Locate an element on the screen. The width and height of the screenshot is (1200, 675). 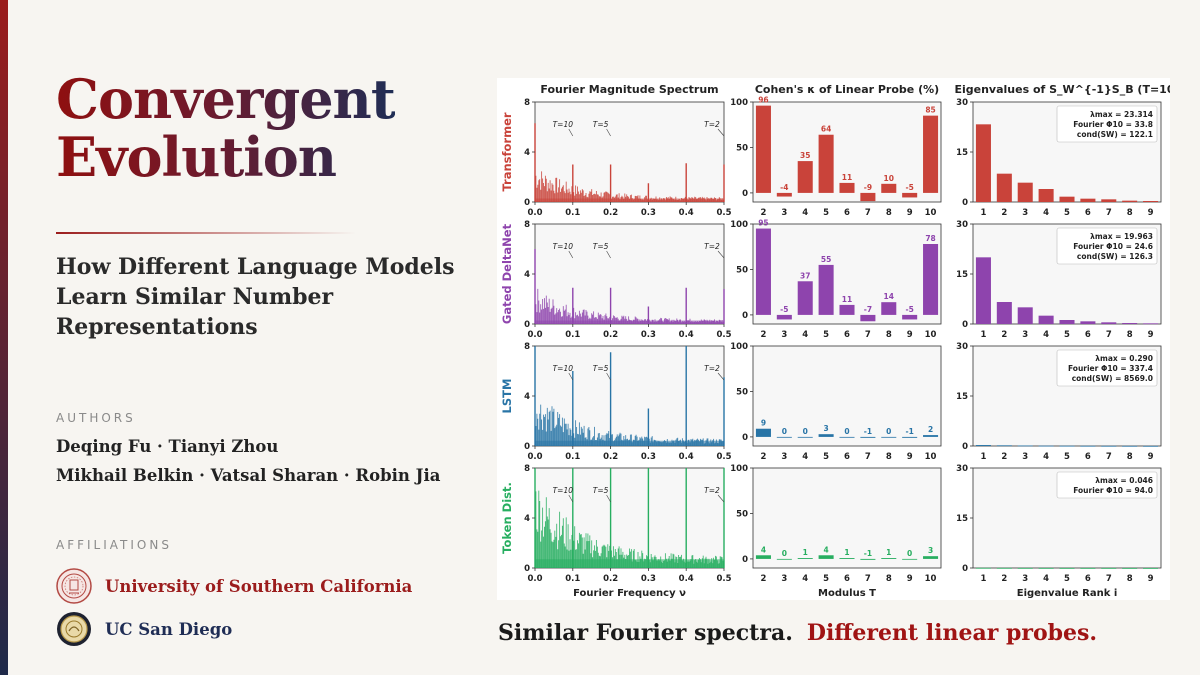
kappa-data-label: 11 is located at coordinates (847, 177).